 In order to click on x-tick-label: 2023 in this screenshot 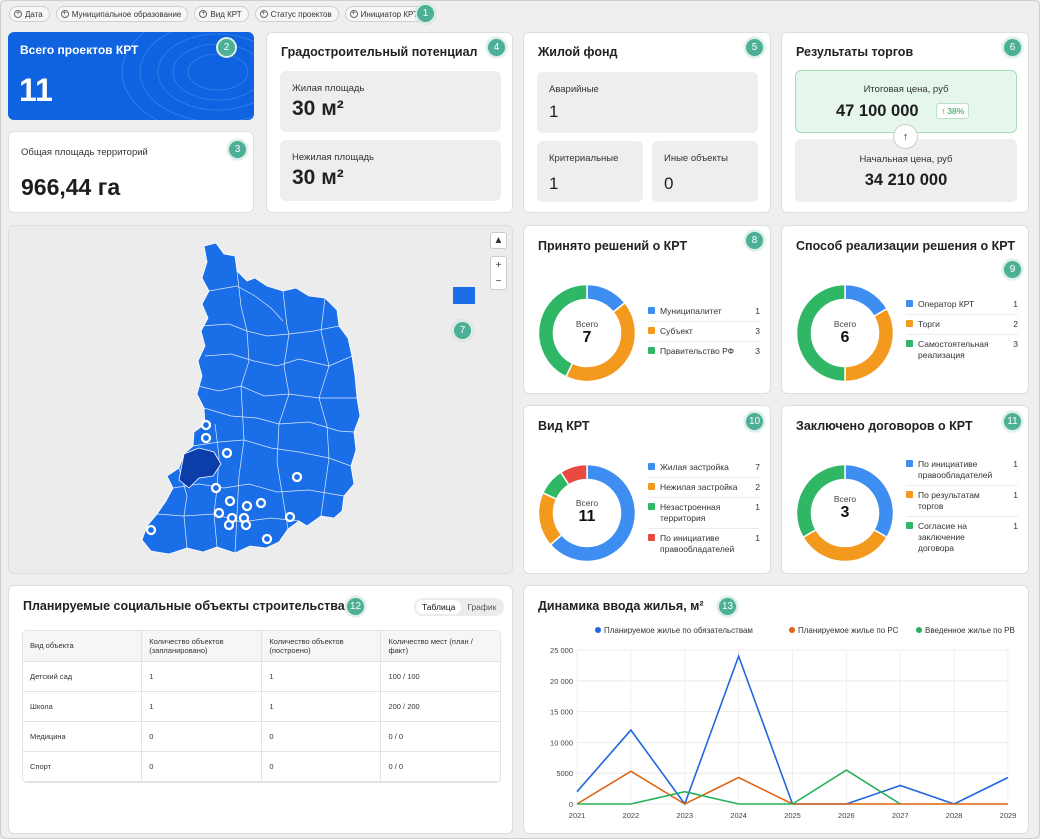, I will do `click(684, 815)`.